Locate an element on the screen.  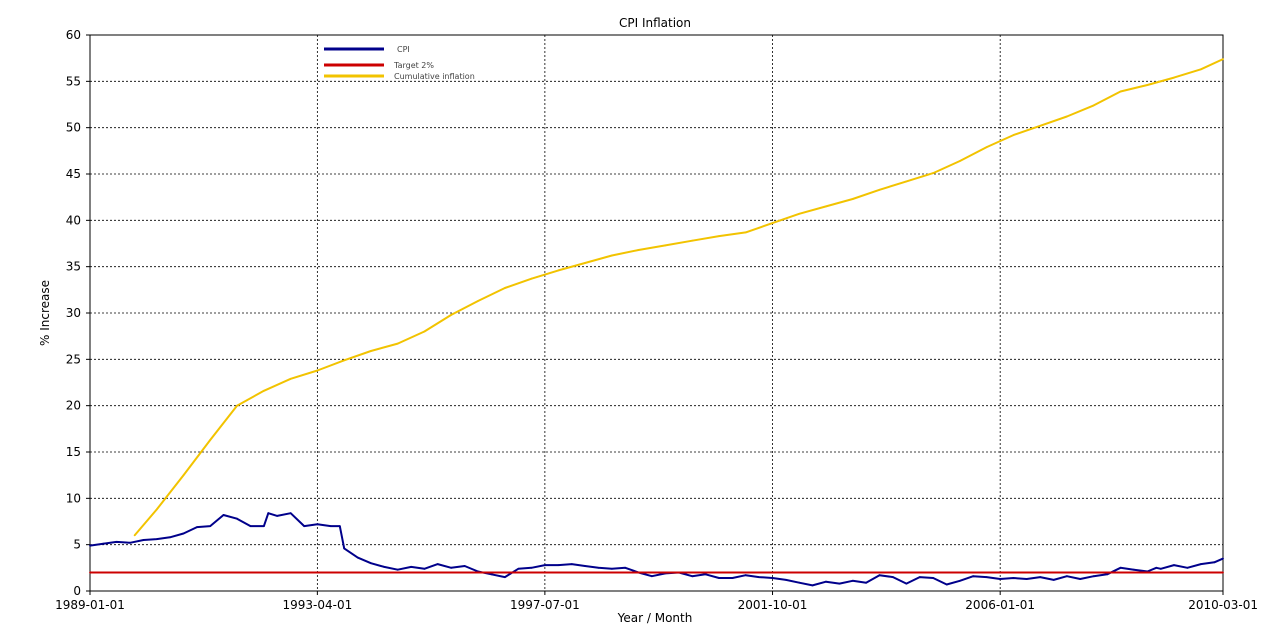
x-tick-label: 2010-03-01 is located at coordinates (1223, 605).